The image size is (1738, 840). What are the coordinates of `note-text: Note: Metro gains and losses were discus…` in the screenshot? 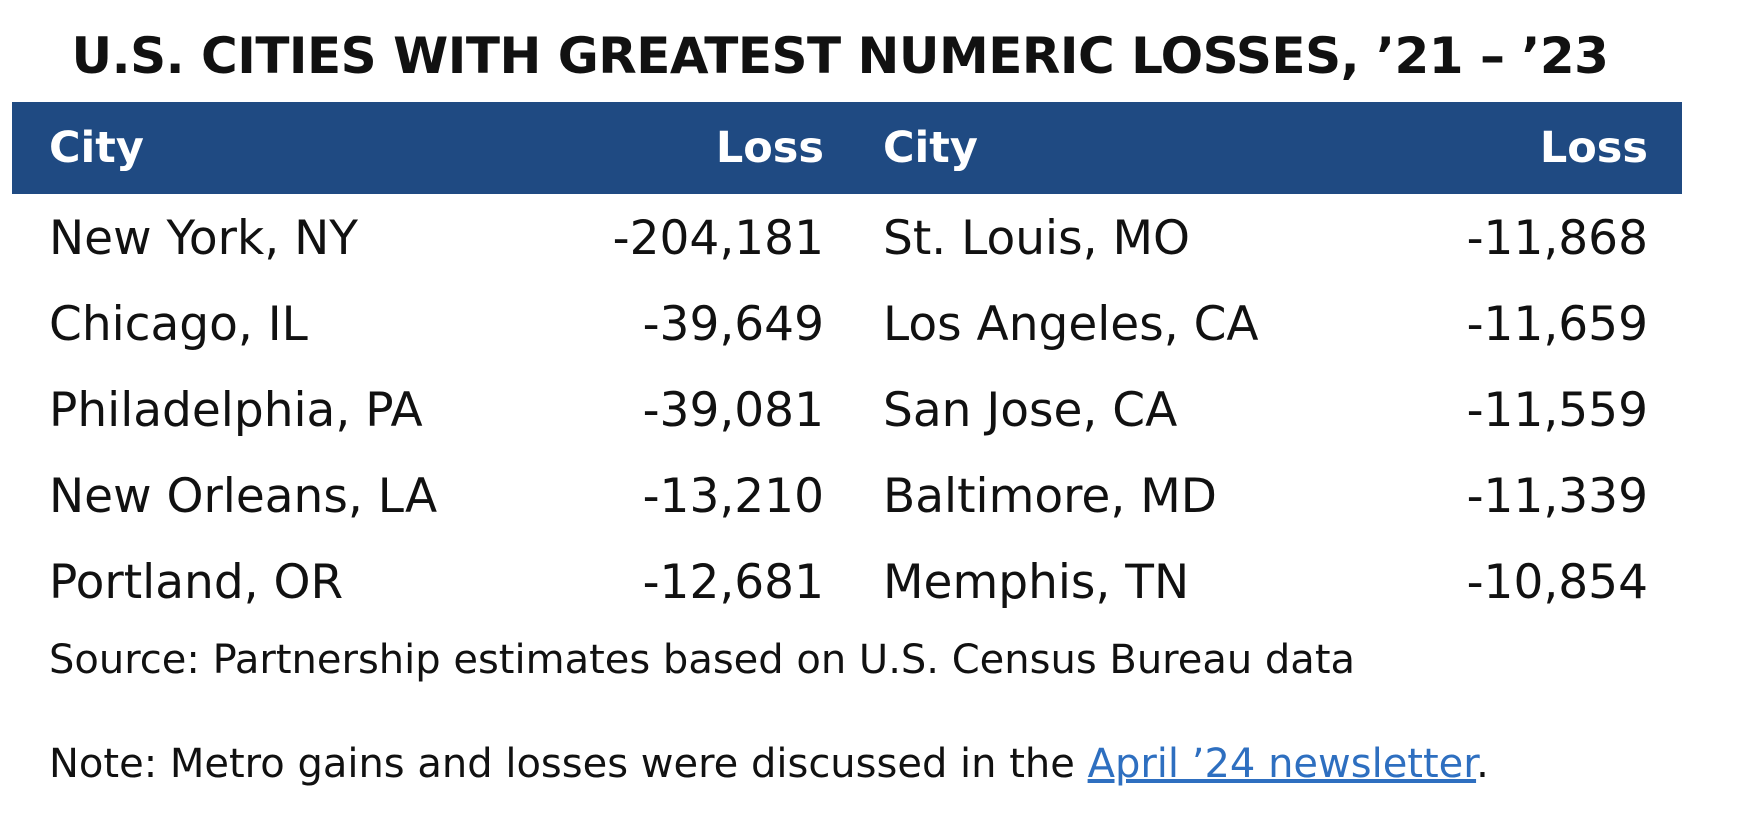 It's located at (568, 764).